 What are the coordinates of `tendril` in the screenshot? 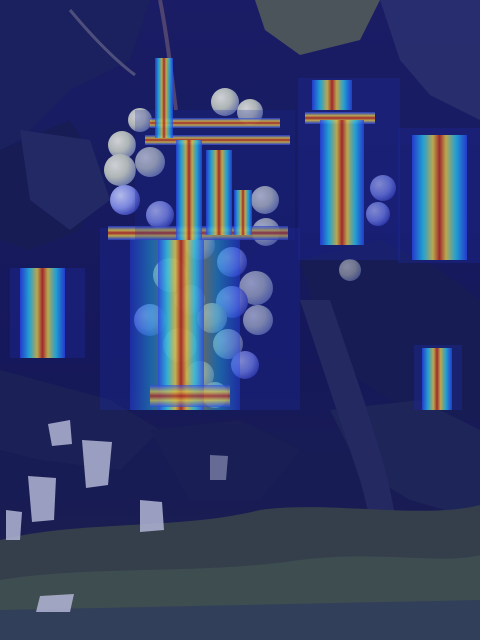 It's located at (102, 43).